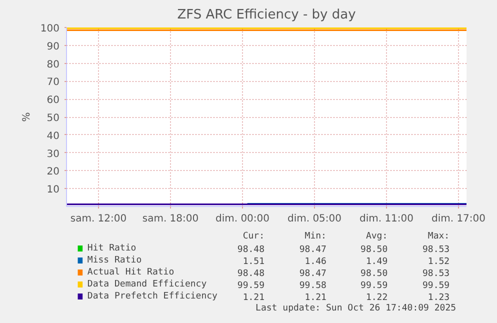 The width and height of the screenshot is (497, 323). I want to click on text: 1.52, so click(439, 262).